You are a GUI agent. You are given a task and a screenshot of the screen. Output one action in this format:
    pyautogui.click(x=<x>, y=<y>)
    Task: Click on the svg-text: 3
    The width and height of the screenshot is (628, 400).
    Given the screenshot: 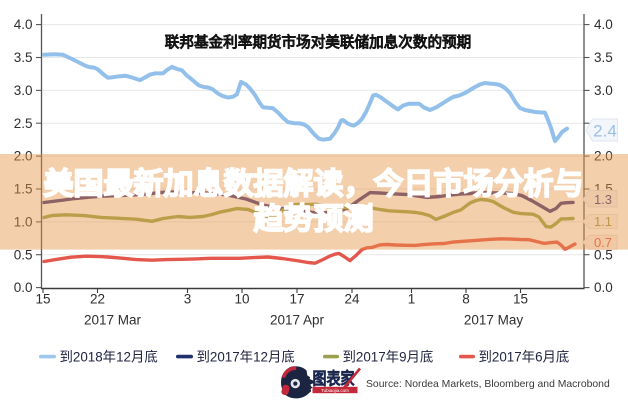 What is the action you would take?
    pyautogui.click(x=188, y=299)
    